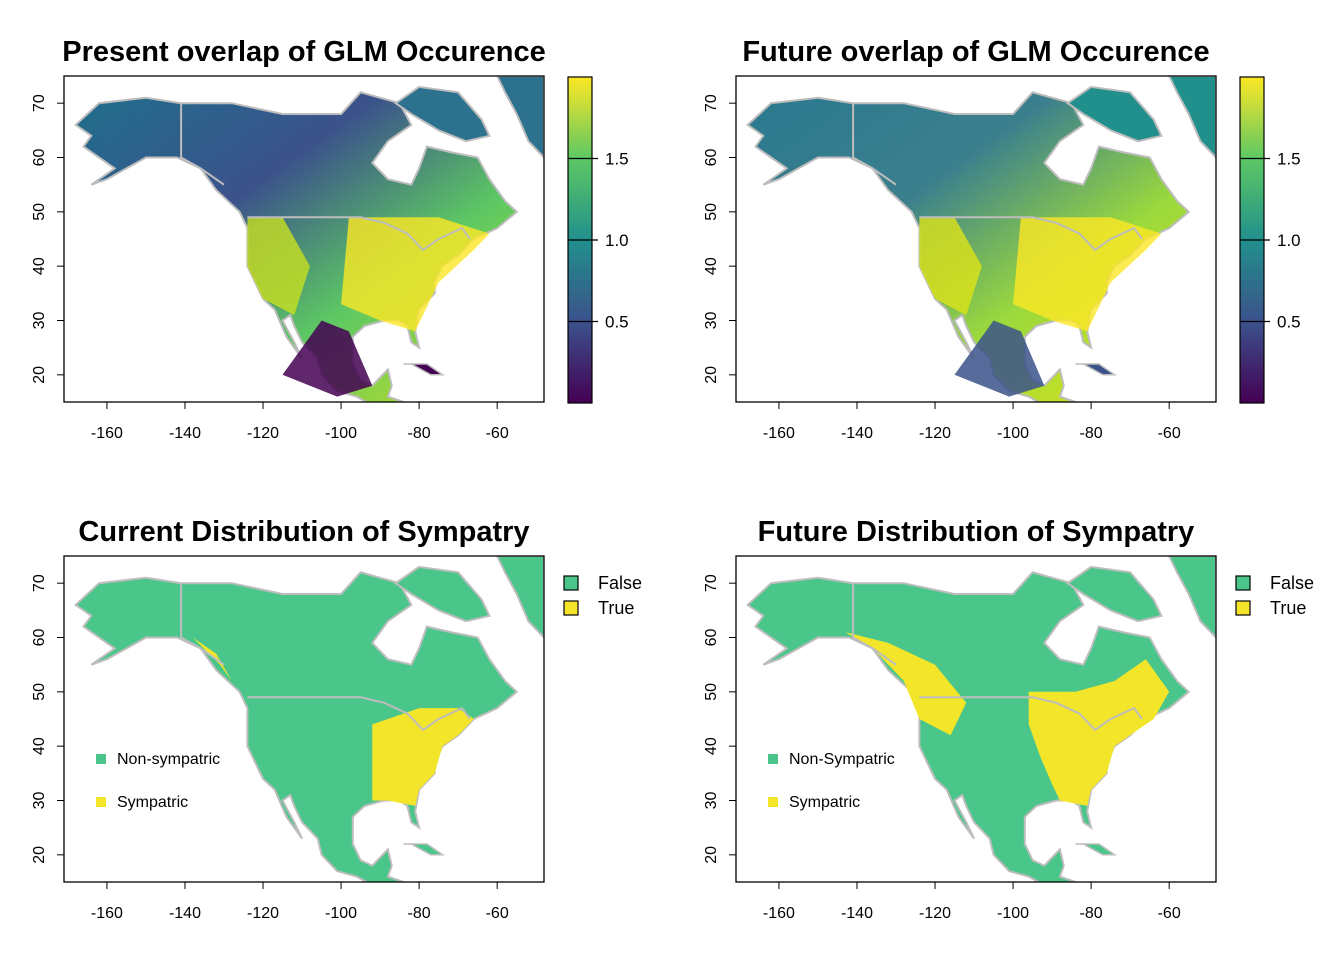  What do you see at coordinates (303, 52) in the screenshot?
I see `panel-title: Present overlap of GLM Occurence` at bounding box center [303, 52].